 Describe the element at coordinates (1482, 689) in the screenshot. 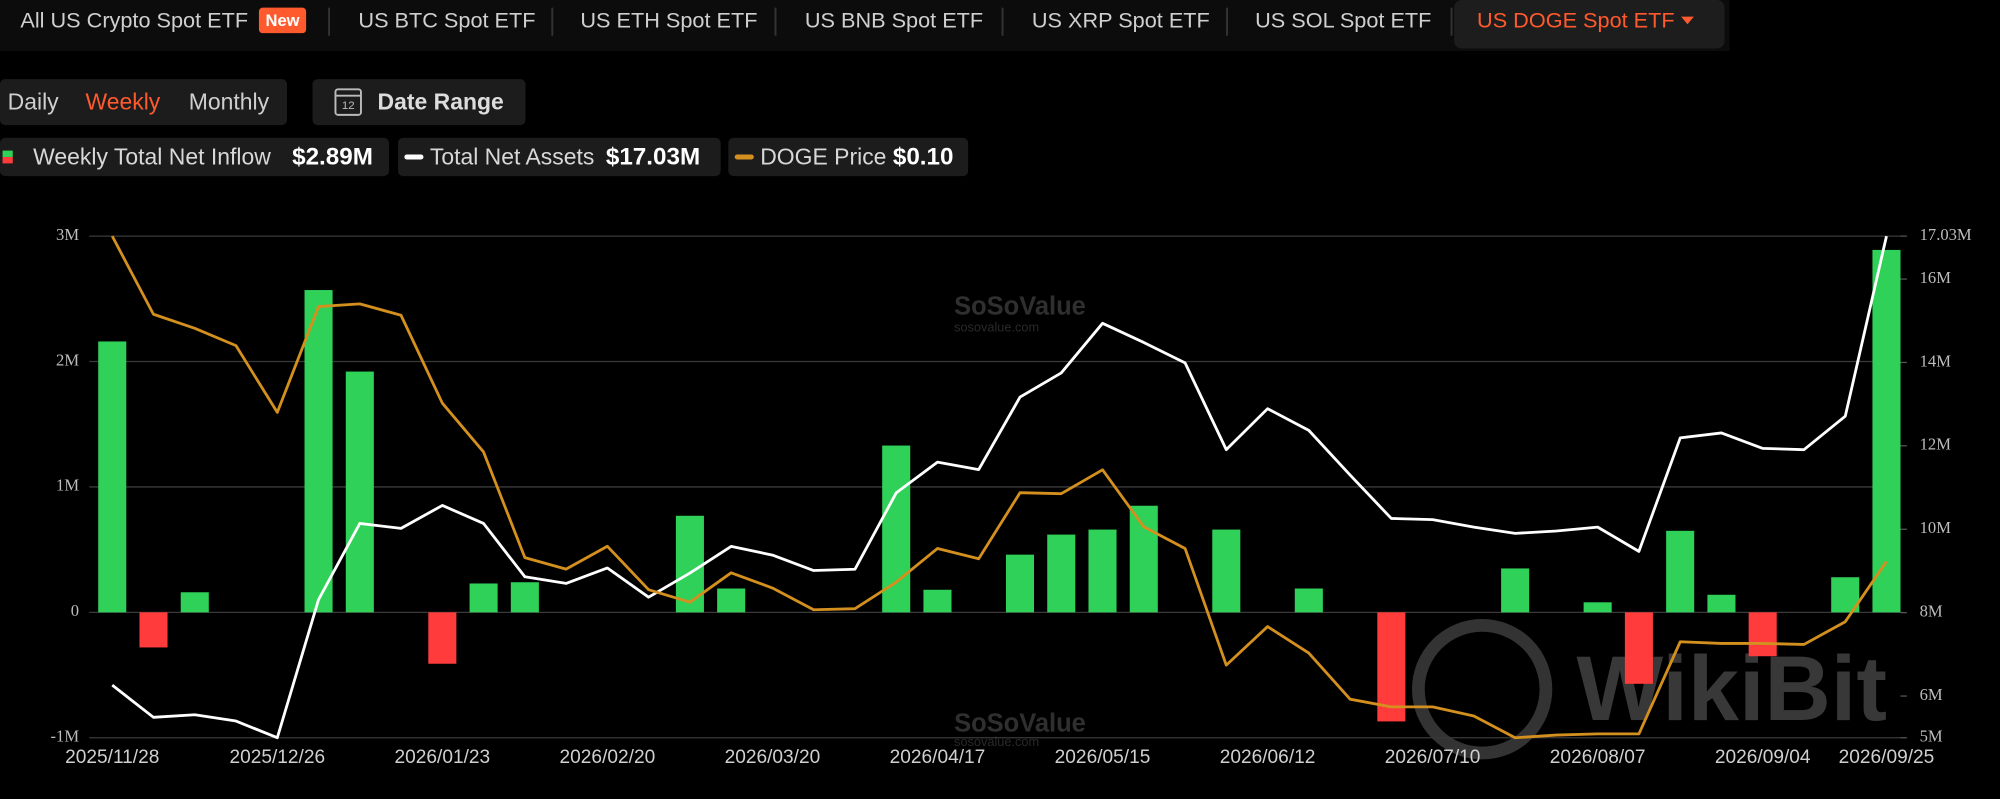

I see `watermark-logo` at that location.